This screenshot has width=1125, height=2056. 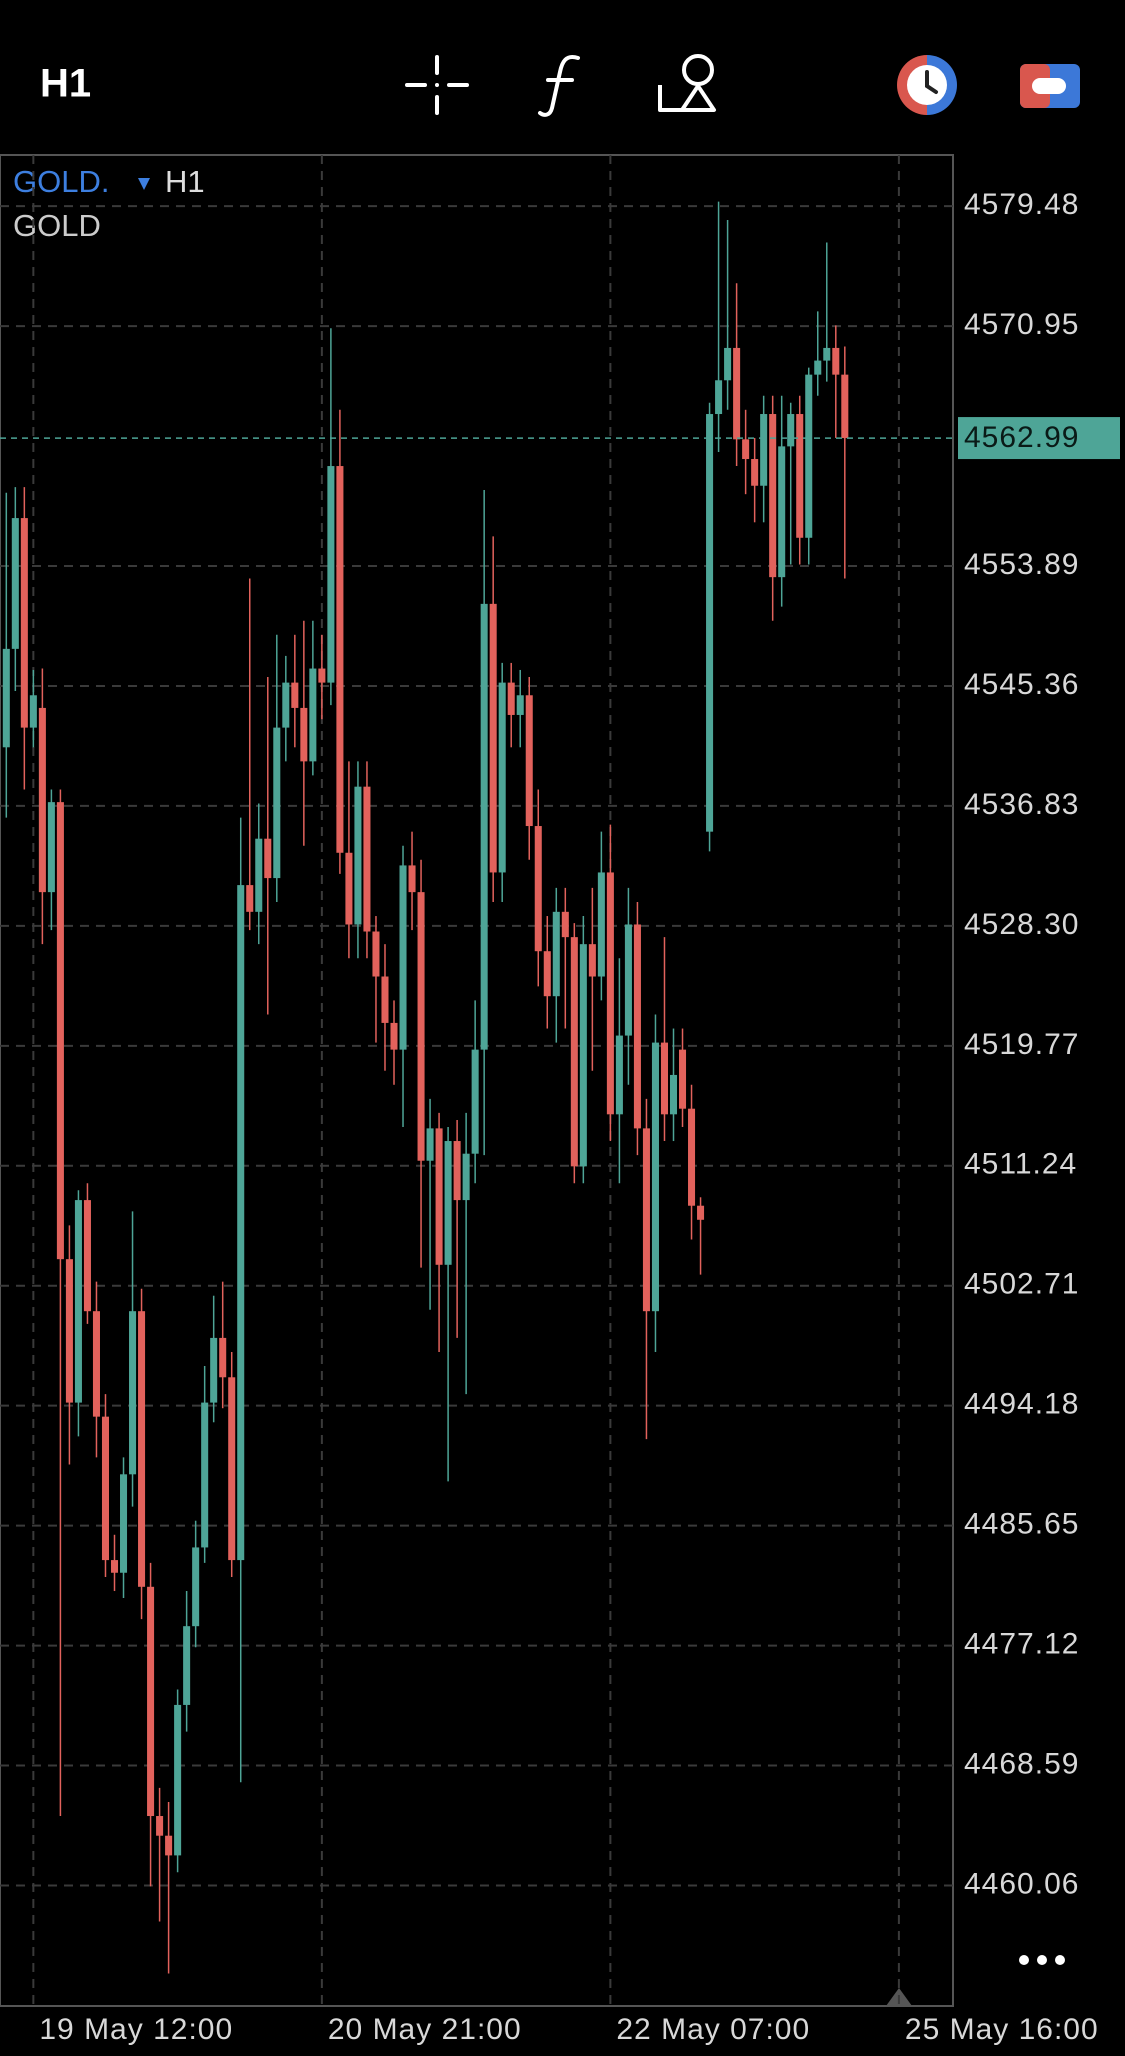 What do you see at coordinates (1021, 1644) in the screenshot?
I see `y-tick-label: 4477.12` at bounding box center [1021, 1644].